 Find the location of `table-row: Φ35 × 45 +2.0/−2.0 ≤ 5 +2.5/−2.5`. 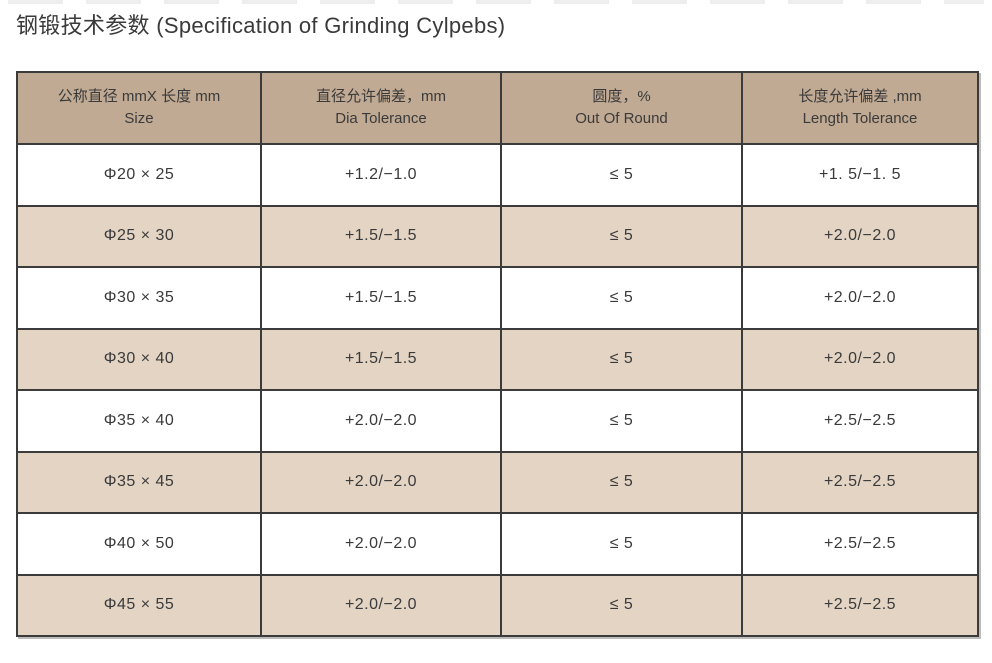

table-row: Φ35 × 45 +2.0/−2.0 ≤ 5 +2.5/−2.5 is located at coordinates (497, 482).